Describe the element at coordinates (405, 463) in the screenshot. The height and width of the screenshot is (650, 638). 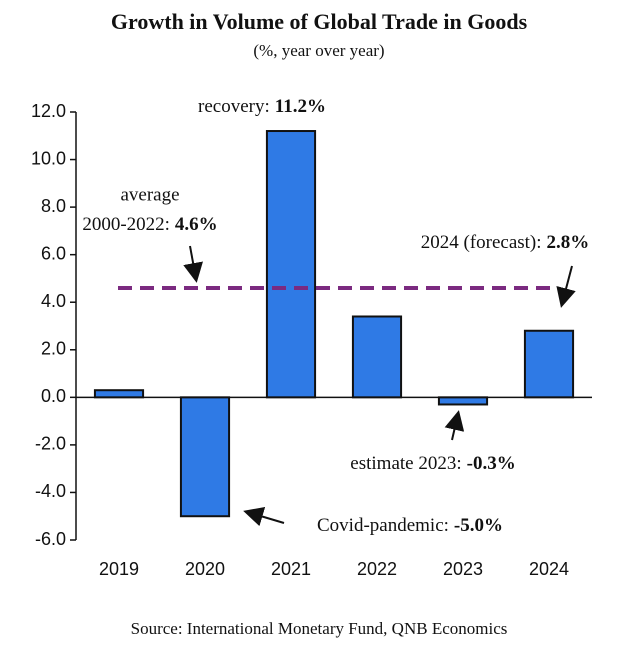
I see `annotation-text: estimate 2023:` at that location.